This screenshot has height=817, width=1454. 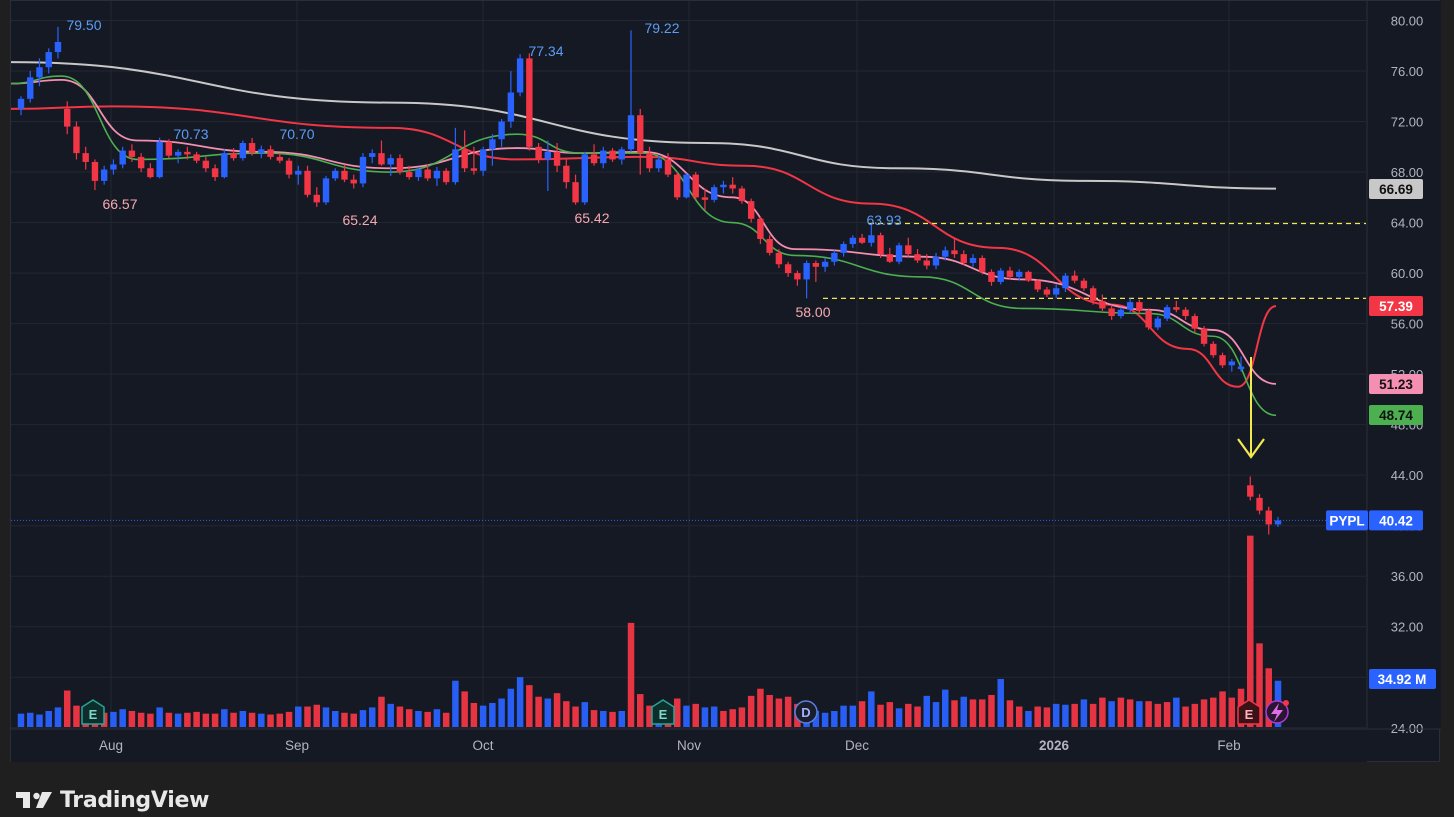 I want to click on ema50-value-label: 57.39, so click(x=1396, y=306).